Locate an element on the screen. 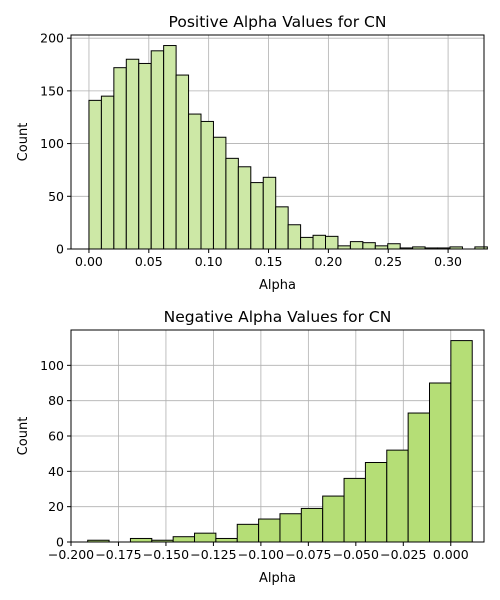 This screenshot has height=600, width=500. x-tick-label: −0.100 is located at coordinates (261, 554).